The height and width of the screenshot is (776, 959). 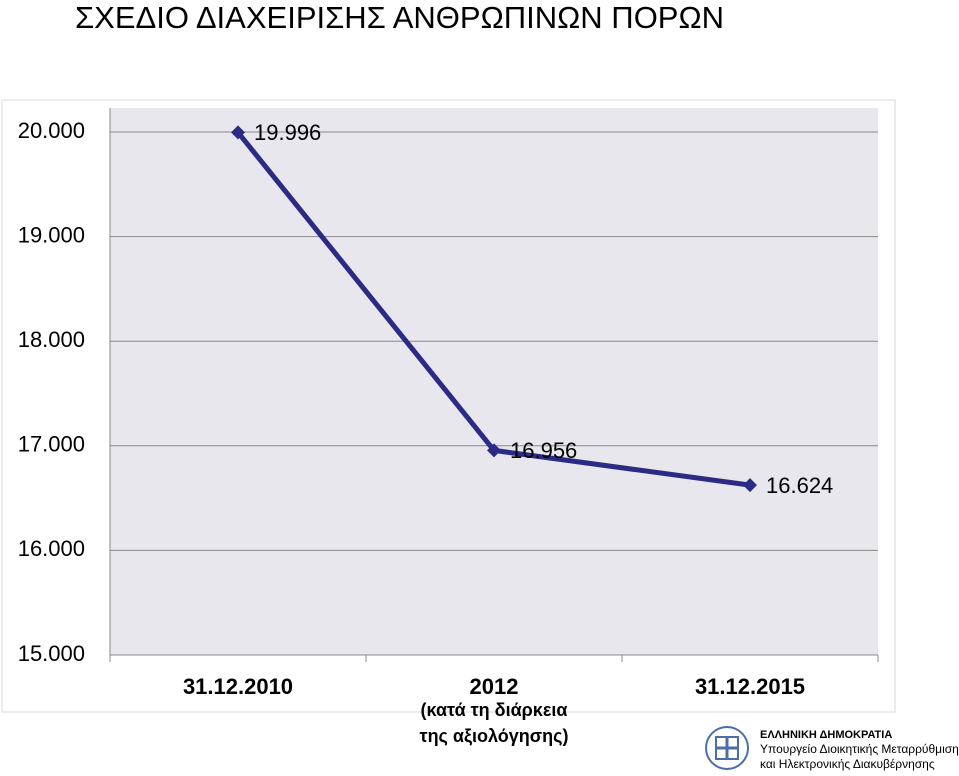 What do you see at coordinates (859, 749) in the screenshot?
I see `footer-ministry: Υπουργείο Διοικητικής Μεταρρύθμισης` at bounding box center [859, 749].